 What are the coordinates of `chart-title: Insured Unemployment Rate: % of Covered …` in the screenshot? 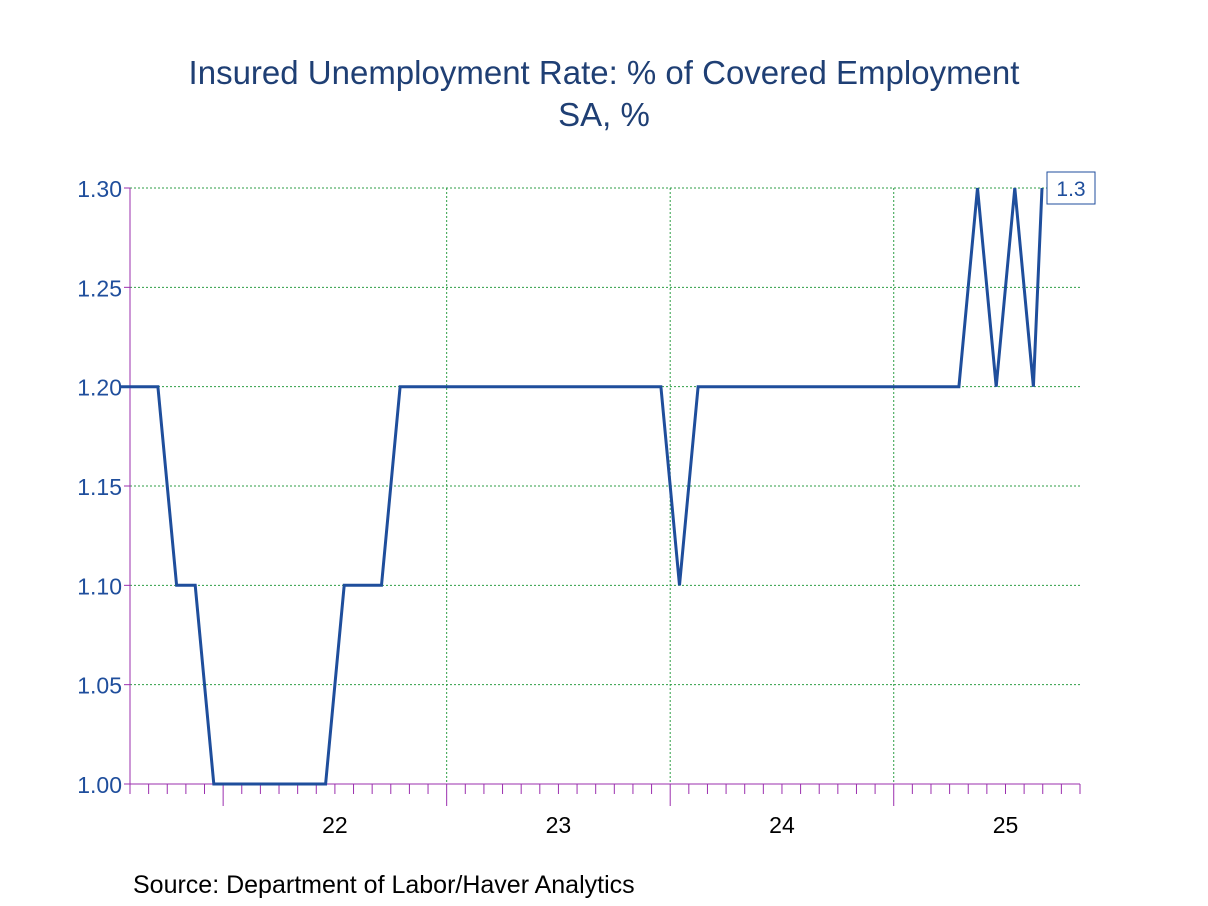 It's located at (604, 72).